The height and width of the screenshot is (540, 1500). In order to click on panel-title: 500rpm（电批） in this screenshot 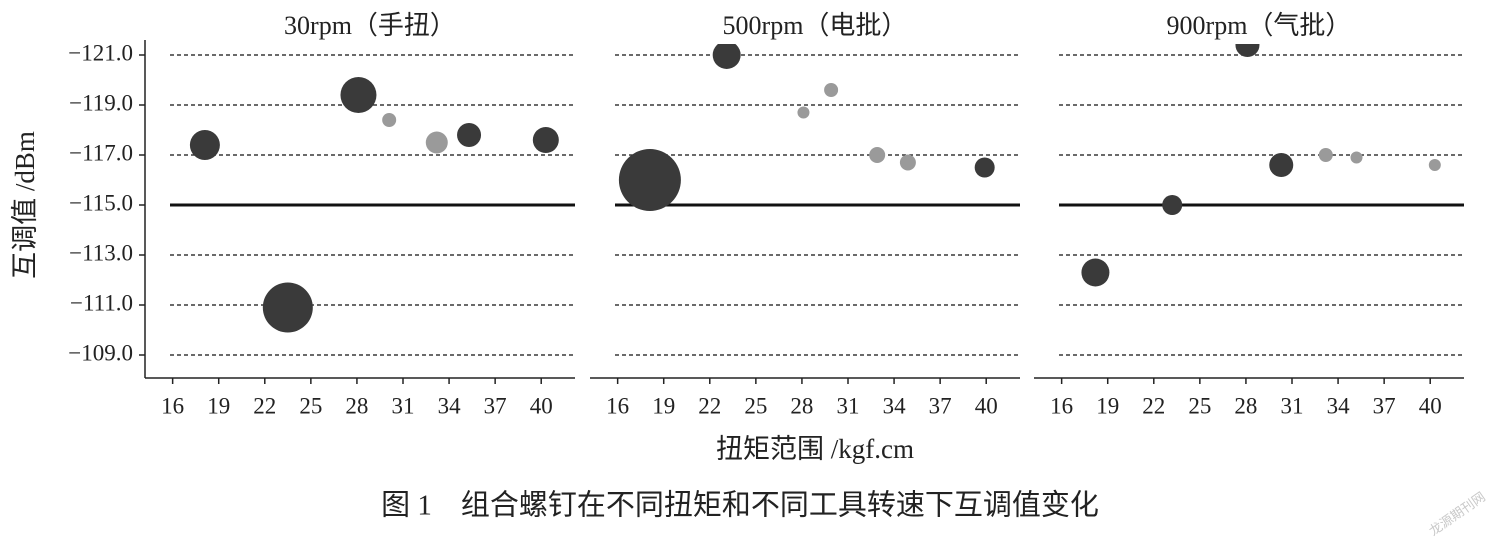, I will do `click(815, 25)`.